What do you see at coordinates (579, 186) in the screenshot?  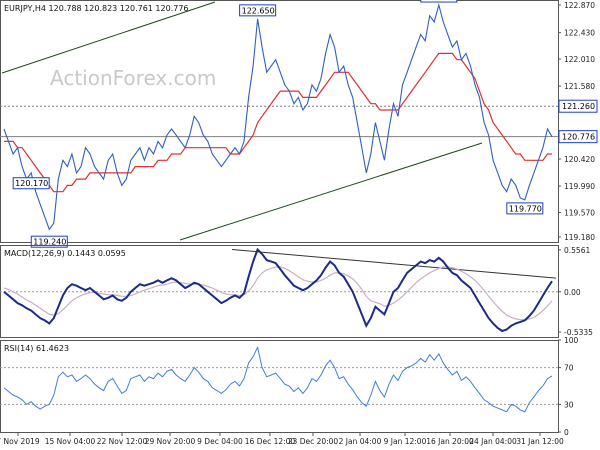 I see `y-tick-label: 119.990` at bounding box center [579, 186].